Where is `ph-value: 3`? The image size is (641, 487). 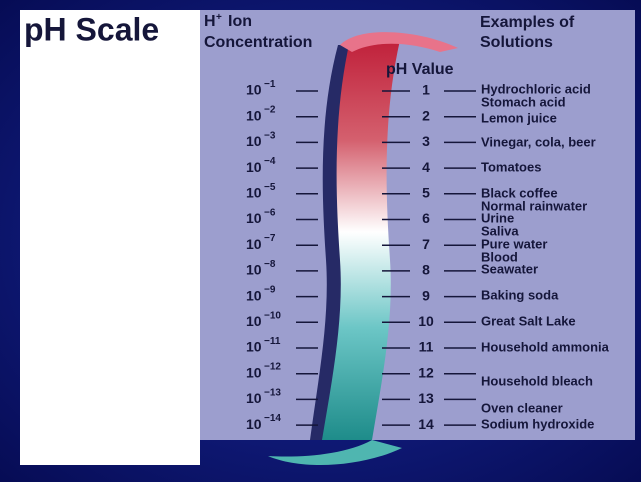
ph-value: 3 is located at coordinates (426, 141).